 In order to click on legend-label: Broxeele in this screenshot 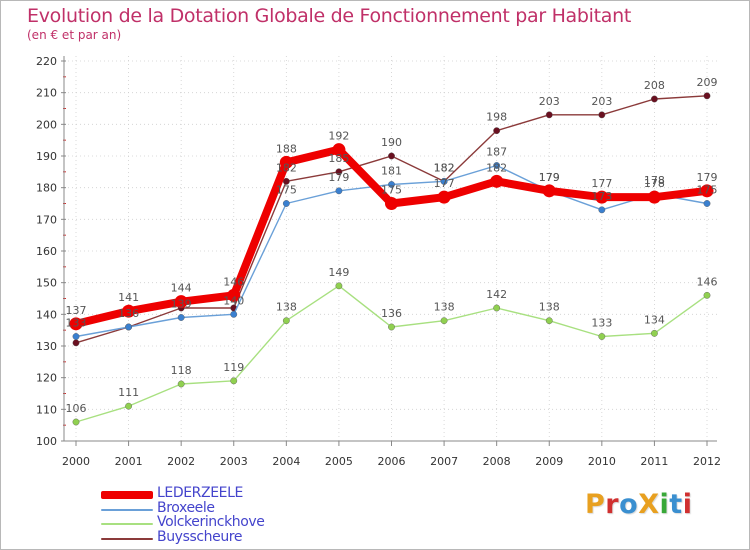, I will do `click(186, 507)`.